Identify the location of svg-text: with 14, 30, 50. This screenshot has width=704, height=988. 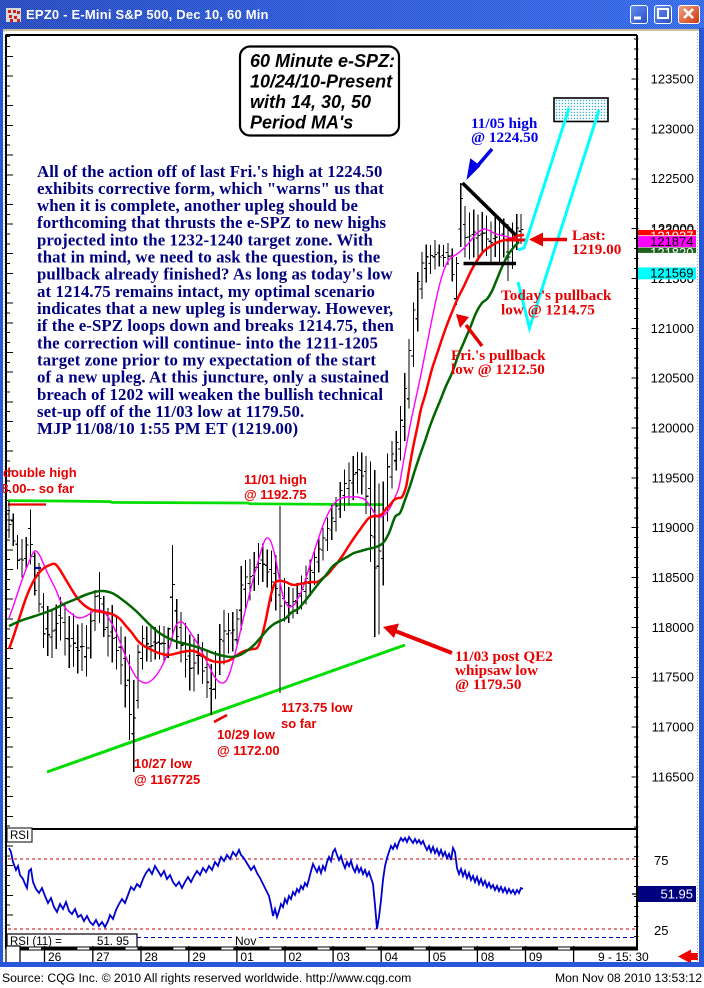
(310, 102).